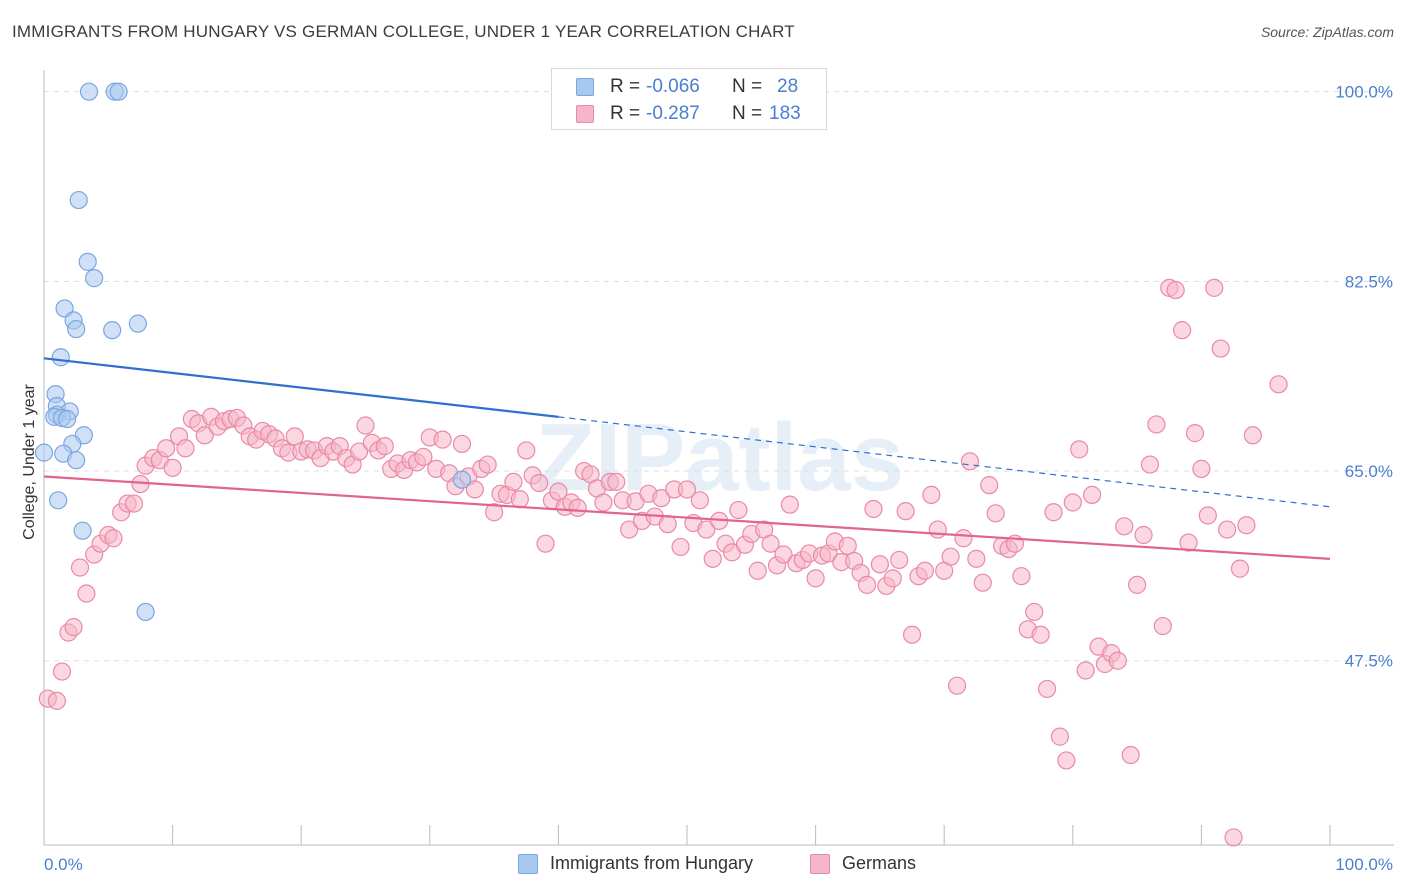 The width and height of the screenshot is (1406, 892). Describe the element at coordinates (687, 517) in the screenshot. I see `germans-trend-line` at that location.